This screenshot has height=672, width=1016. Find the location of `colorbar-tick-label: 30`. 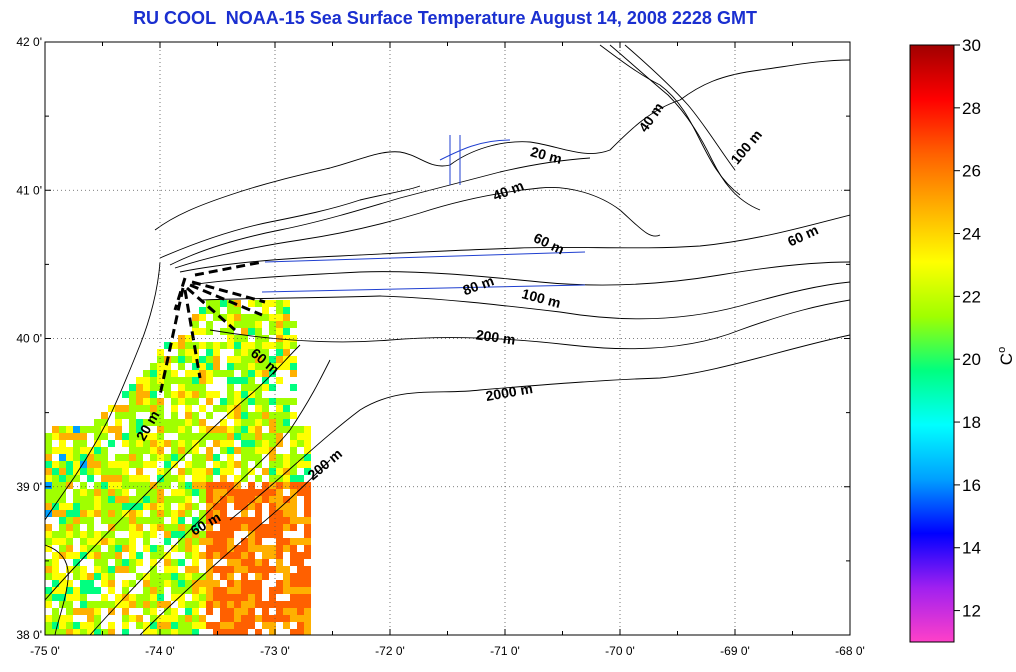

colorbar-tick-label: 30 is located at coordinates (971, 45).